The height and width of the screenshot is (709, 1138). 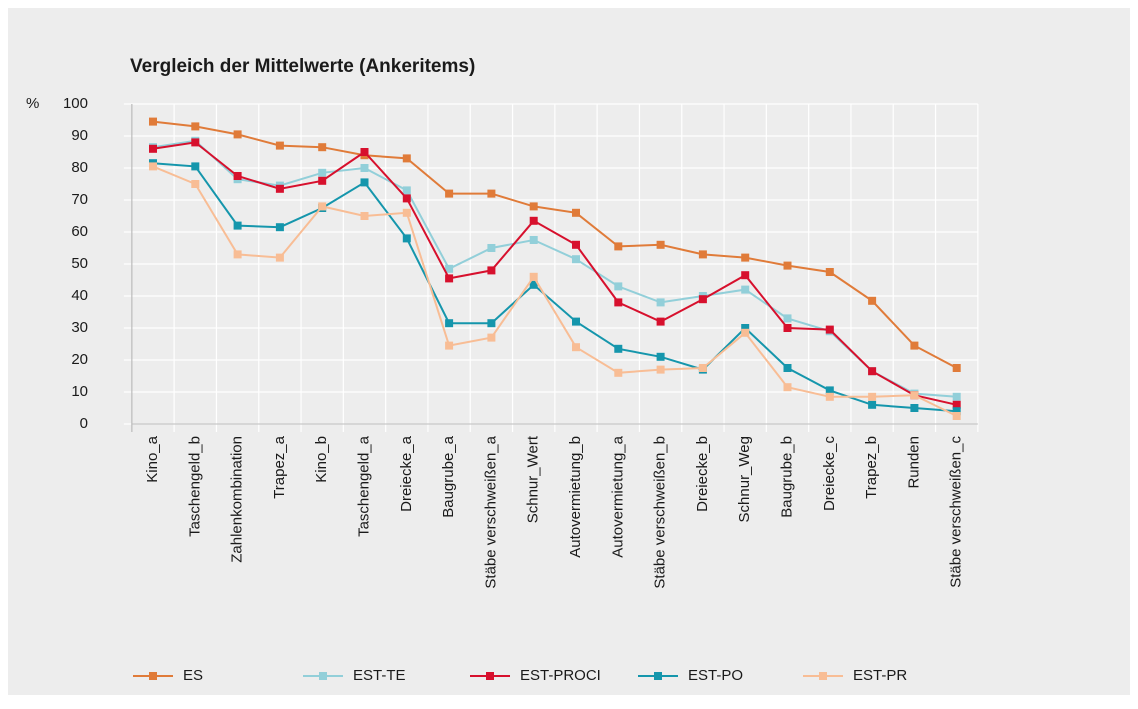 I want to click on x-tick-label: Dreiecke_c, so click(x=829, y=474).